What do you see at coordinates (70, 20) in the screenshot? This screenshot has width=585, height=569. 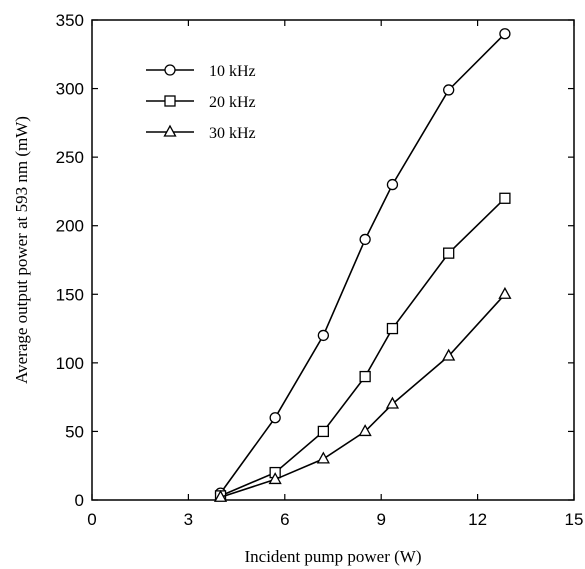 I see `y-tick-label: 350` at bounding box center [70, 20].